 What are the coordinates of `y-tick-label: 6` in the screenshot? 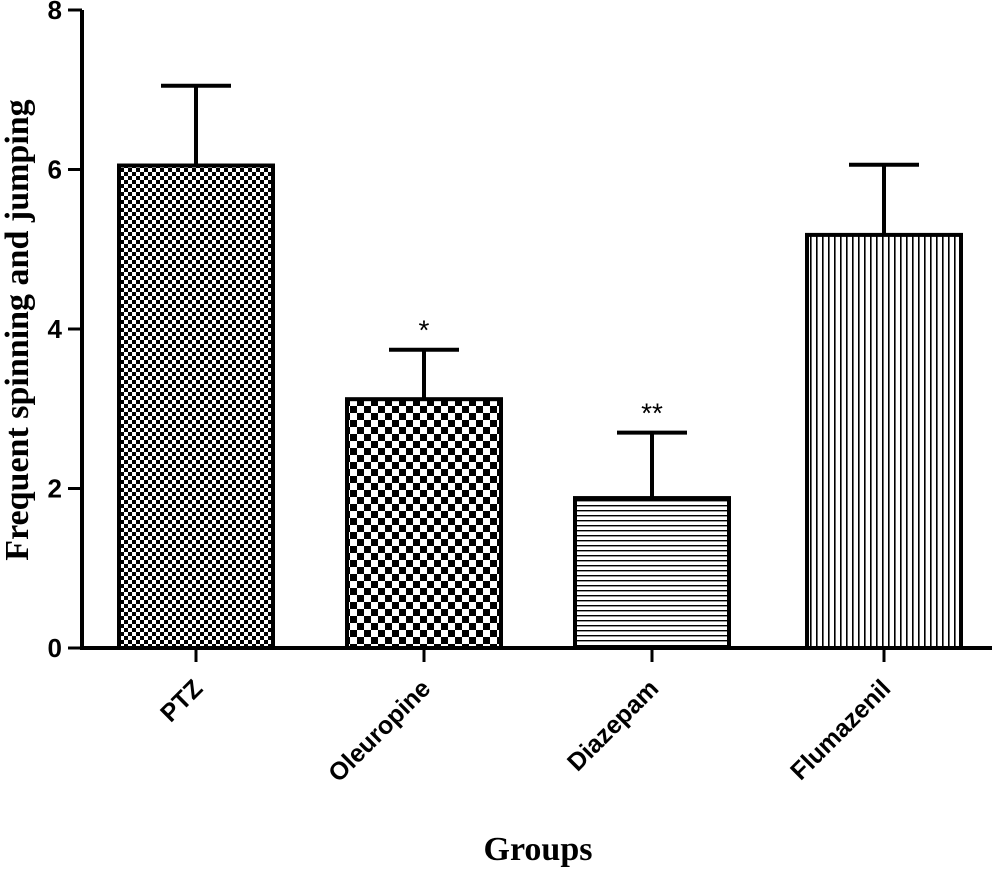 It's located at (55, 170).